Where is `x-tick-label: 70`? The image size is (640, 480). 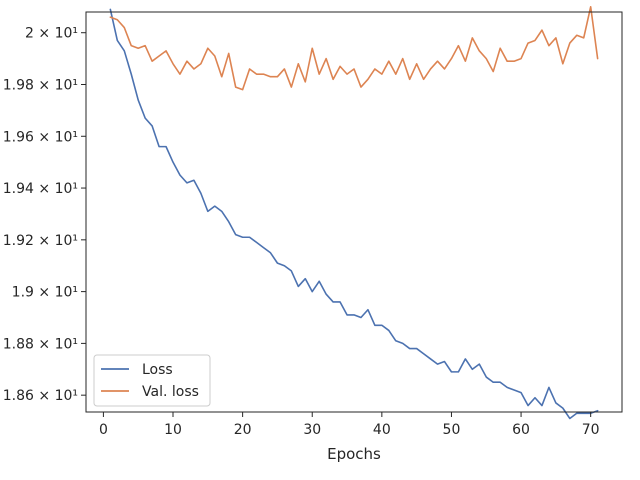
x-tick-label: 70 is located at coordinates (591, 430).